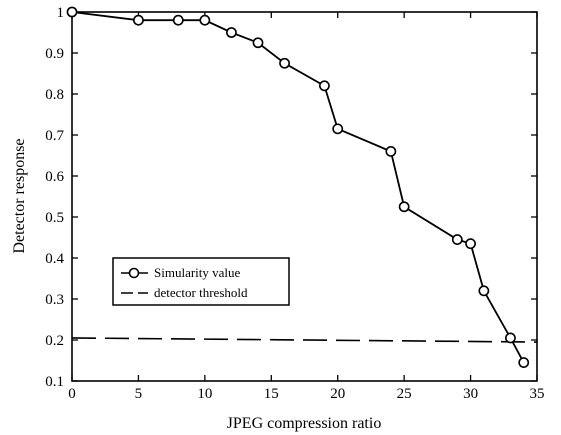  Describe the element at coordinates (139, 394) in the screenshot. I see `x-tick-label: 5` at that location.